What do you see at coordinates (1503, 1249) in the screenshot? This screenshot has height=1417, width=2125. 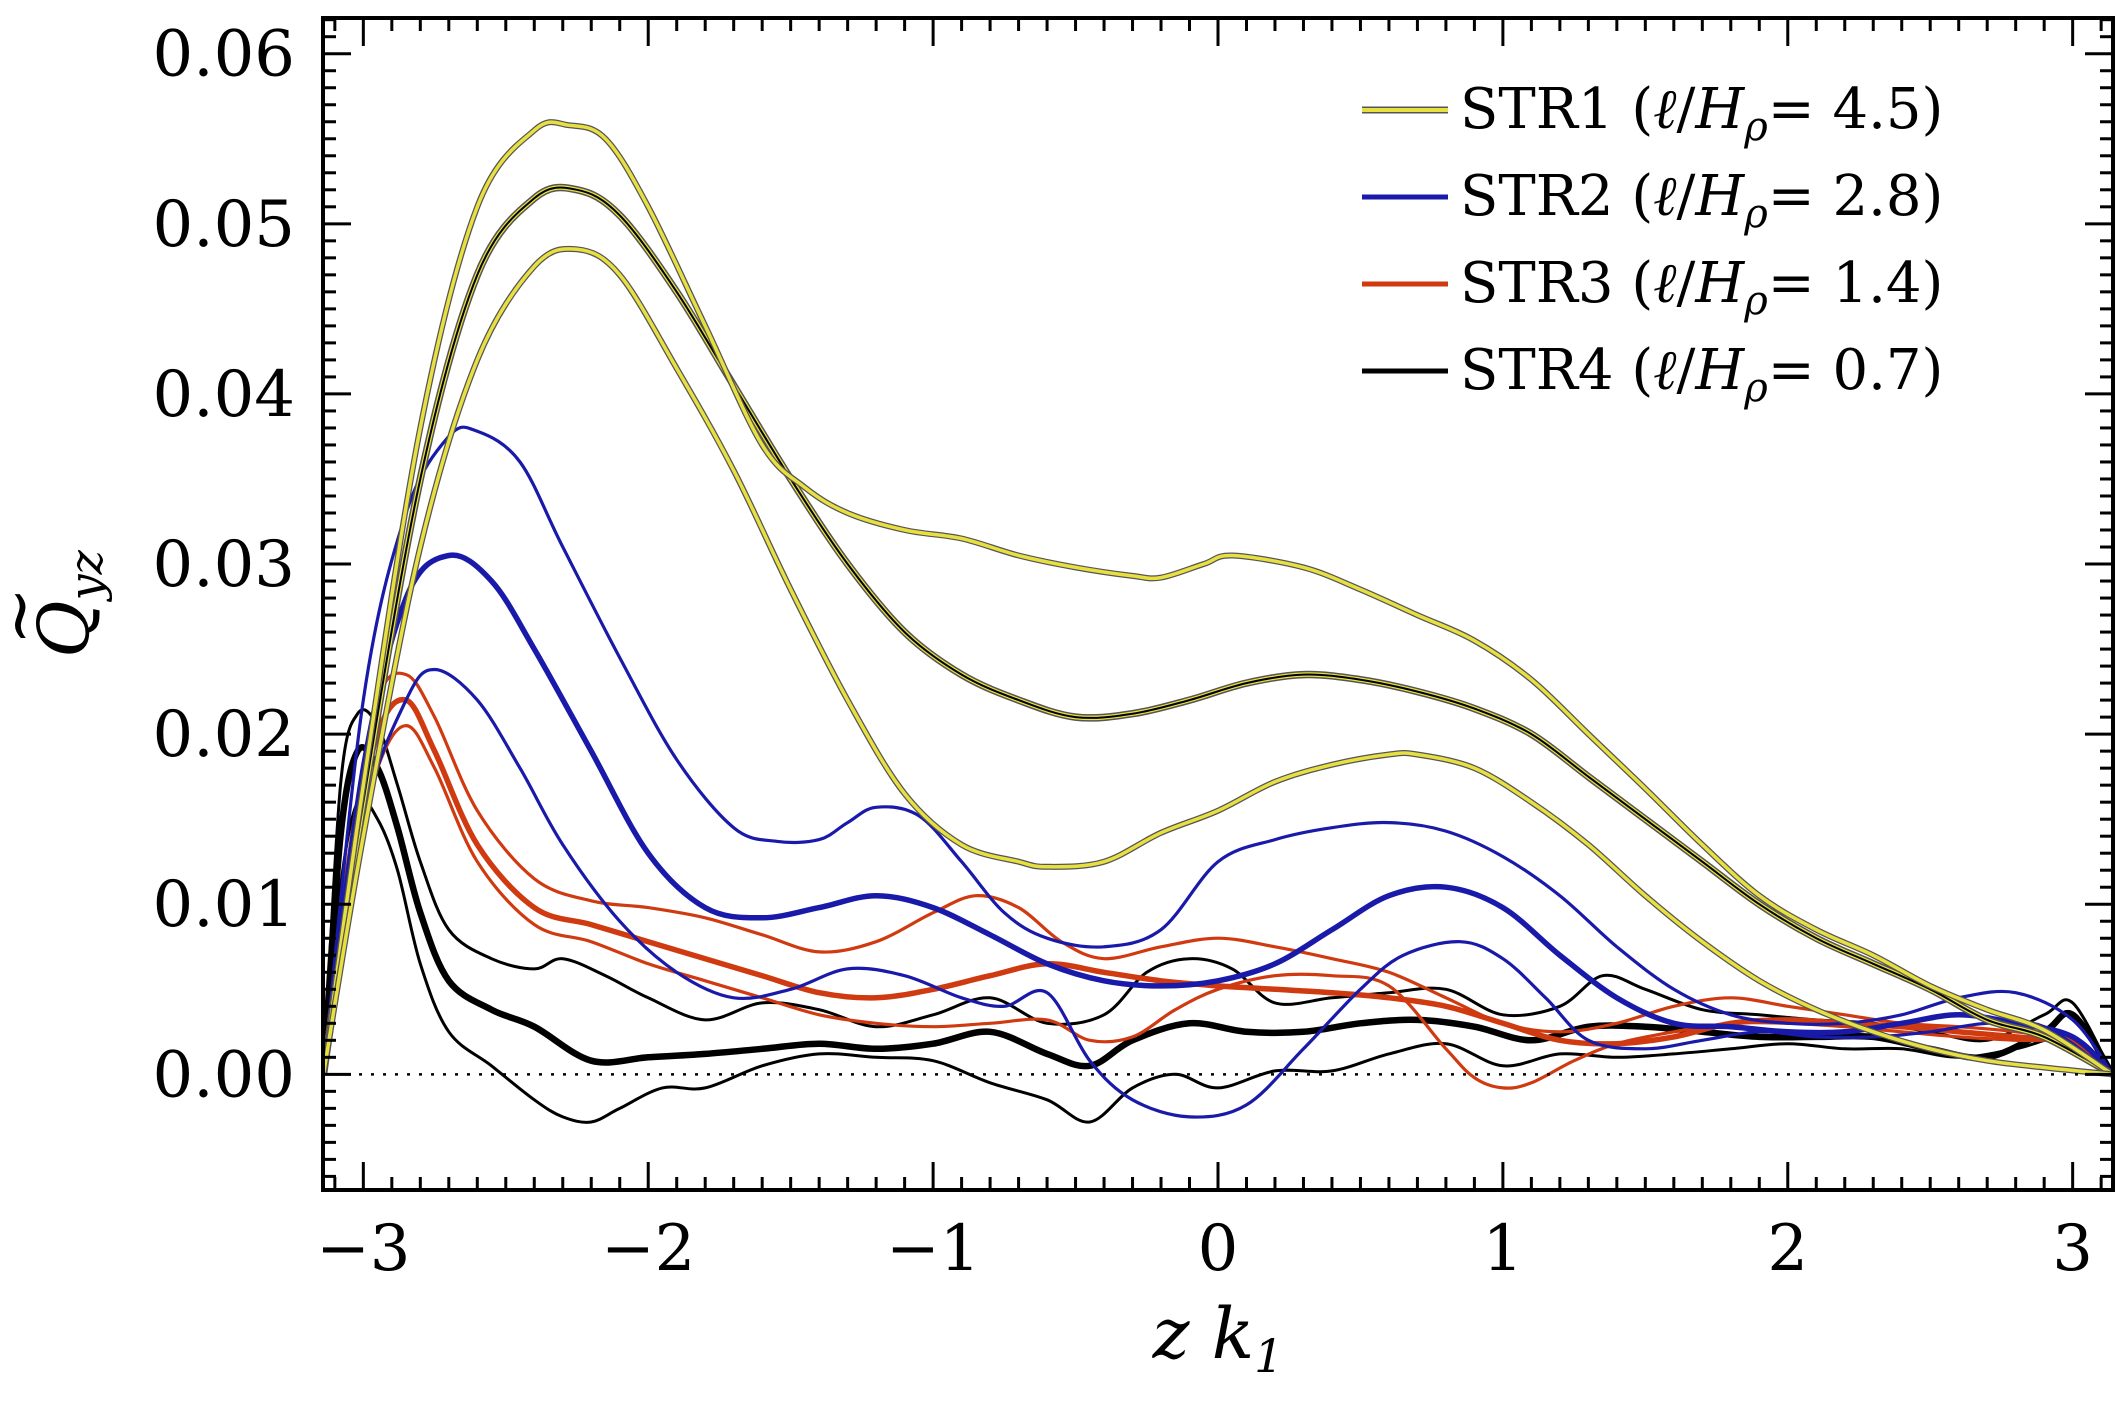 I see `x-tick-label: 1` at bounding box center [1503, 1249].